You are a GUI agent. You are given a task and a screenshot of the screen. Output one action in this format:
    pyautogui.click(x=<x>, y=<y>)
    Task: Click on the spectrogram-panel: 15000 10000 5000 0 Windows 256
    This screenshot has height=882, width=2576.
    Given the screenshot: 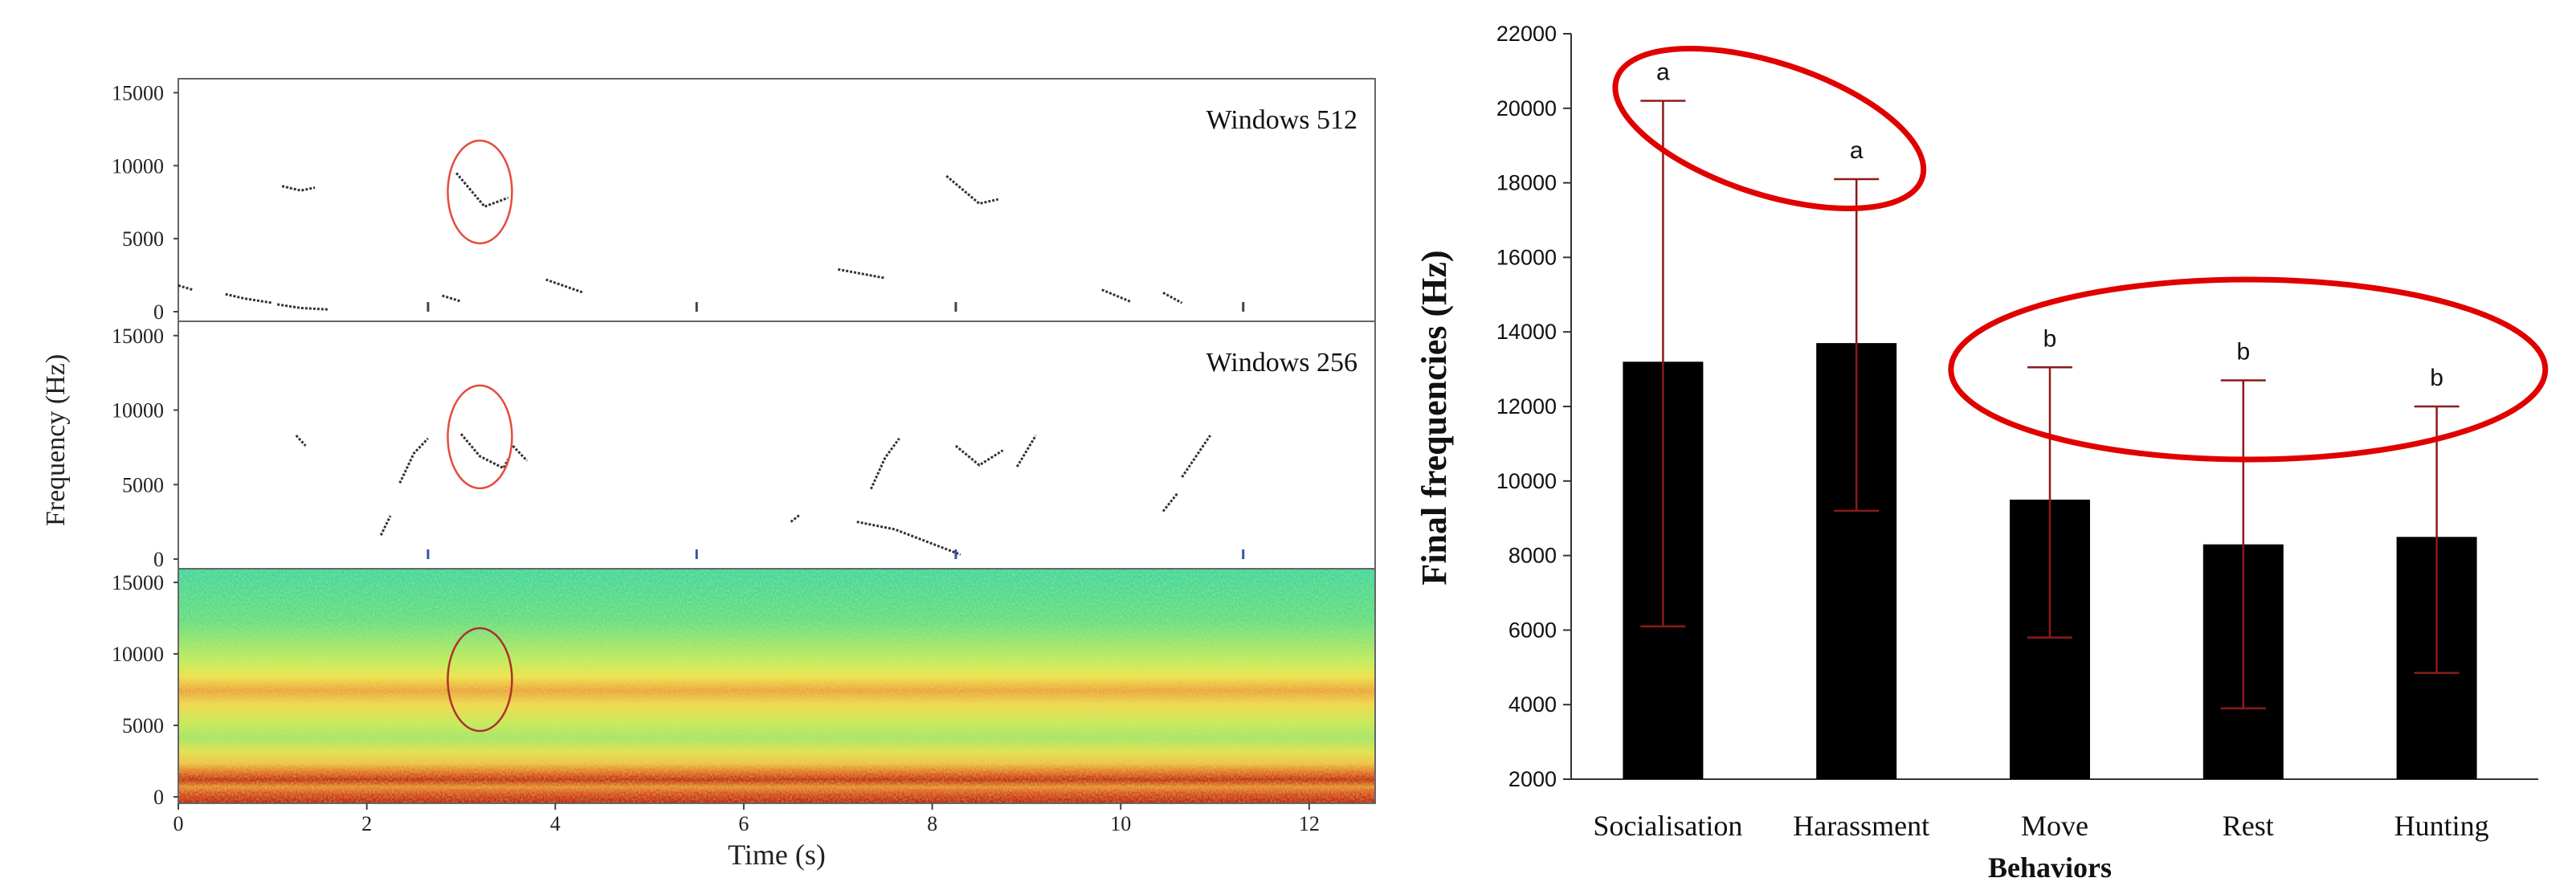 What is the action you would take?
    pyautogui.click(x=744, y=446)
    